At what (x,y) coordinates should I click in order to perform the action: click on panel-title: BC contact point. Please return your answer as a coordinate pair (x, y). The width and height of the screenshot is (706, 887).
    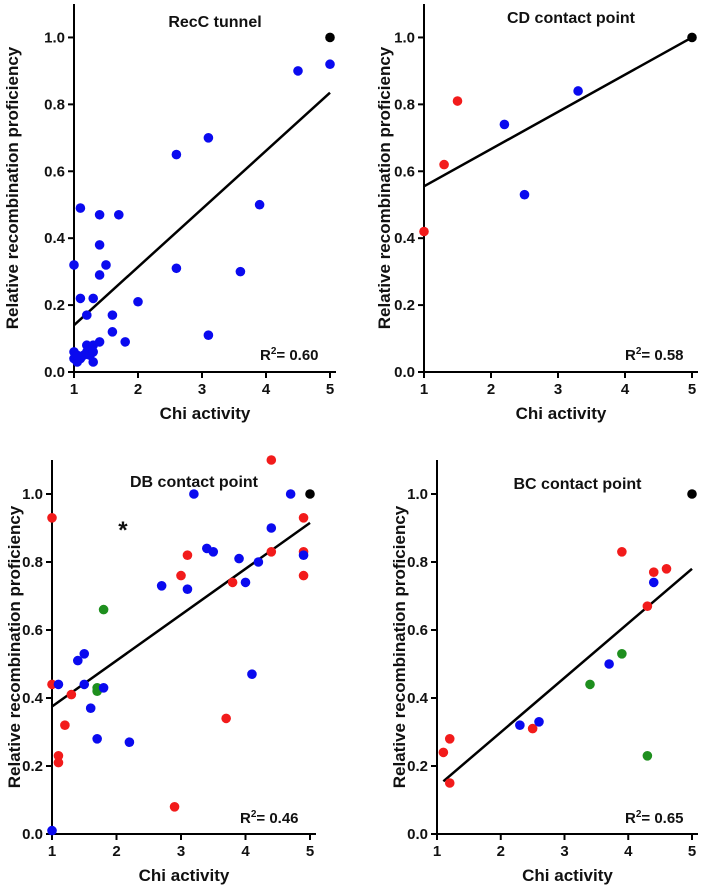
    Looking at the image, I should click on (578, 484).